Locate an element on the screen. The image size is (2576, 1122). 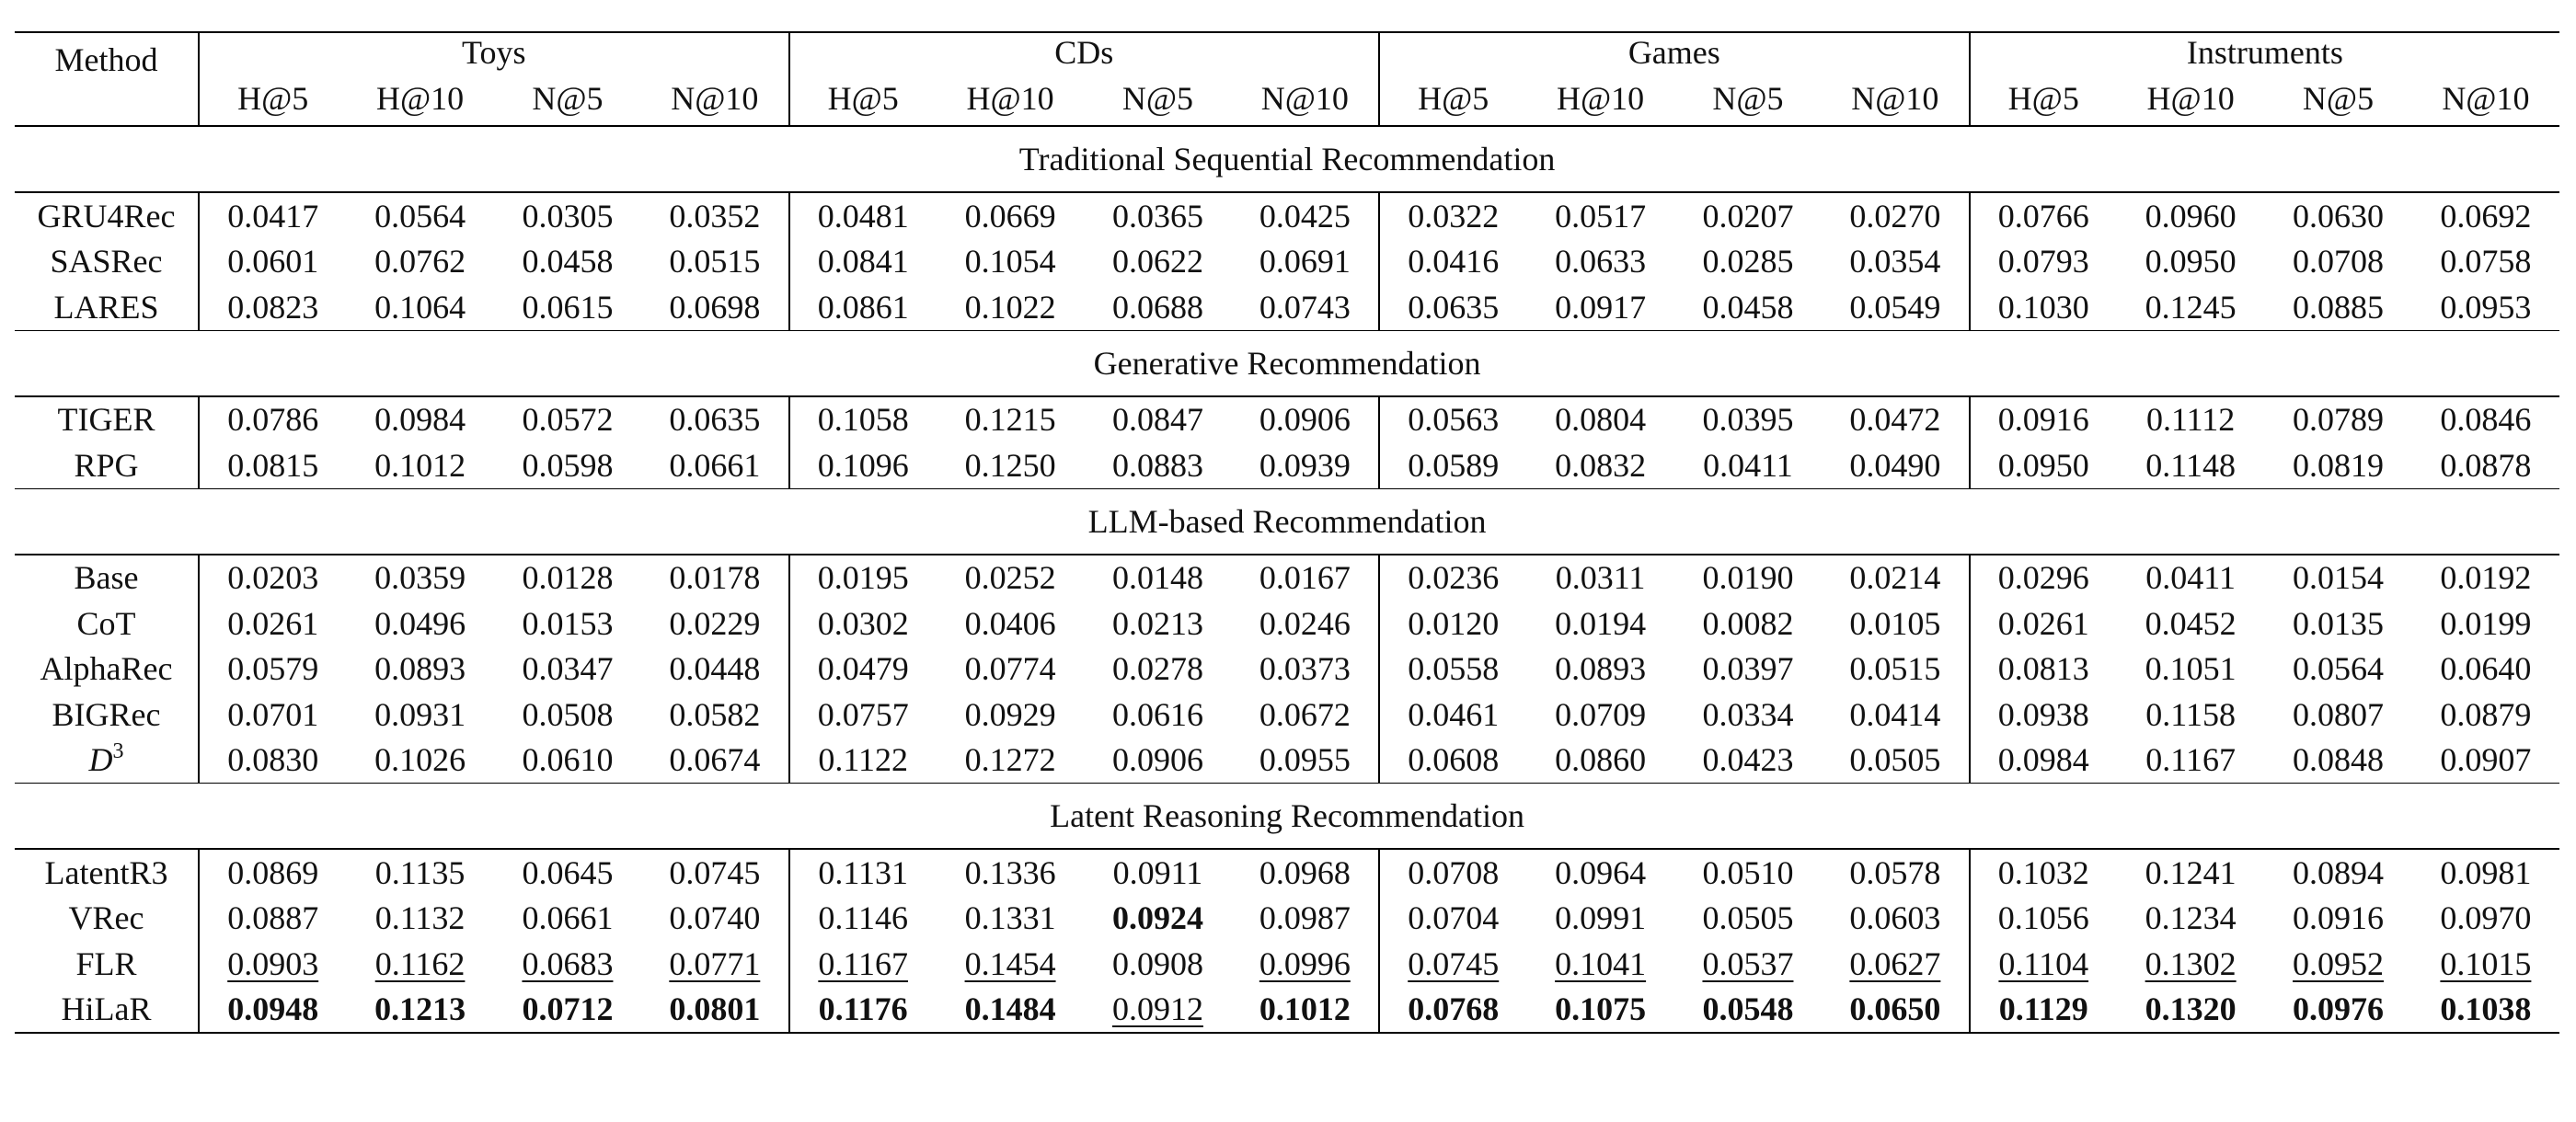
dataset-header-toys: Toys is located at coordinates (493, 51).